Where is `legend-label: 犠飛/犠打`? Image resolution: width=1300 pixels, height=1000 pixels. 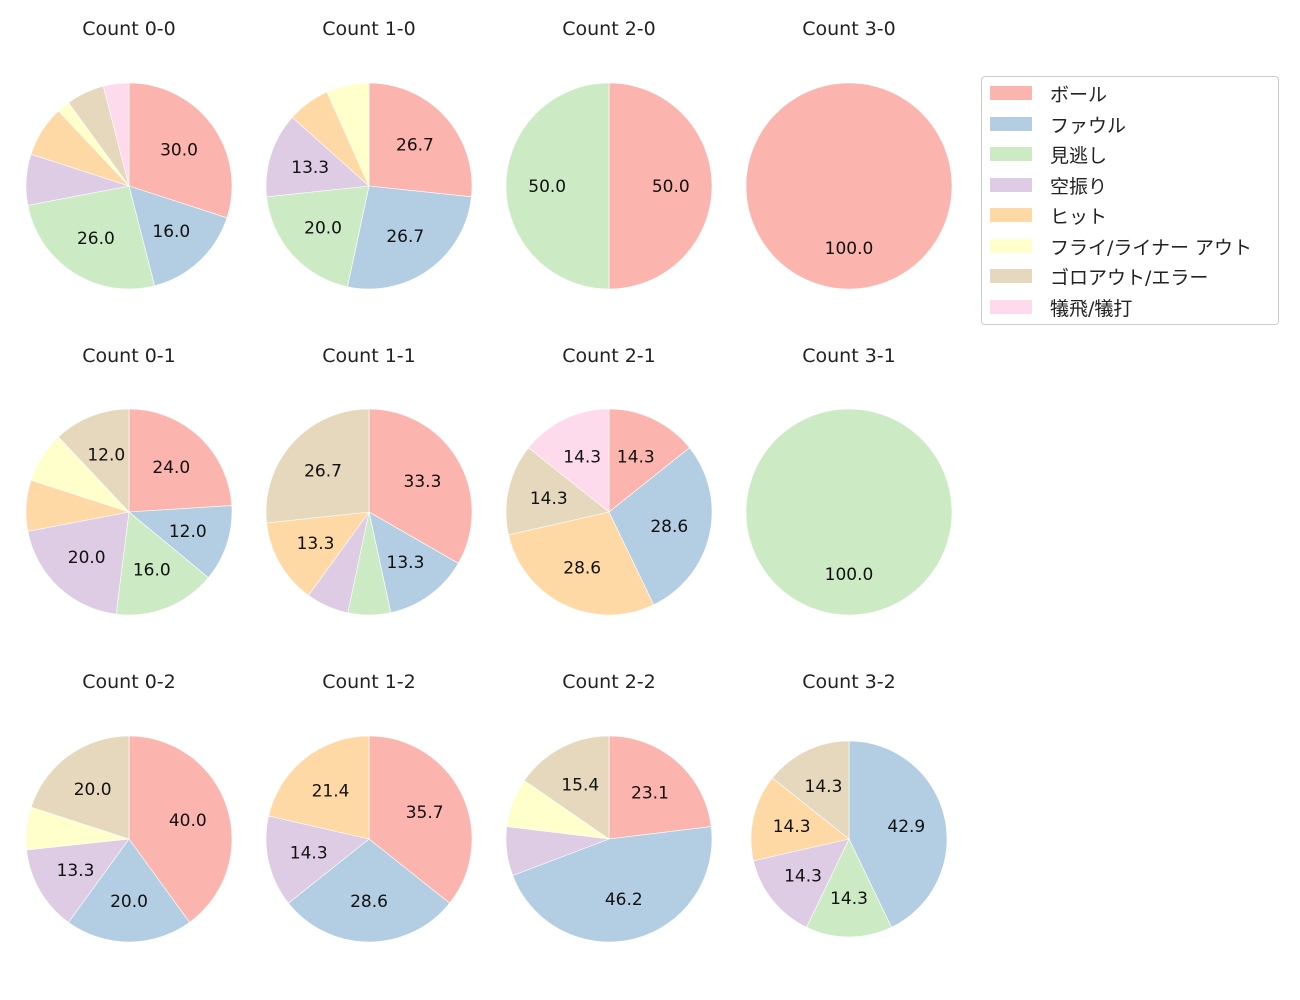 legend-label: 犠飛/犠打 is located at coordinates (1091, 308).